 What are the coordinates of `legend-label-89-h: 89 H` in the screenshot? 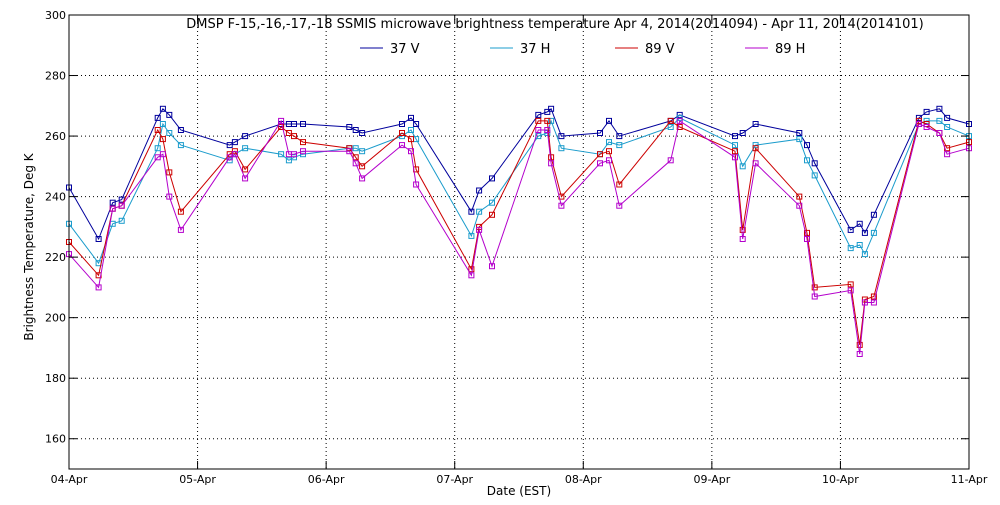 It's located at (790, 49).